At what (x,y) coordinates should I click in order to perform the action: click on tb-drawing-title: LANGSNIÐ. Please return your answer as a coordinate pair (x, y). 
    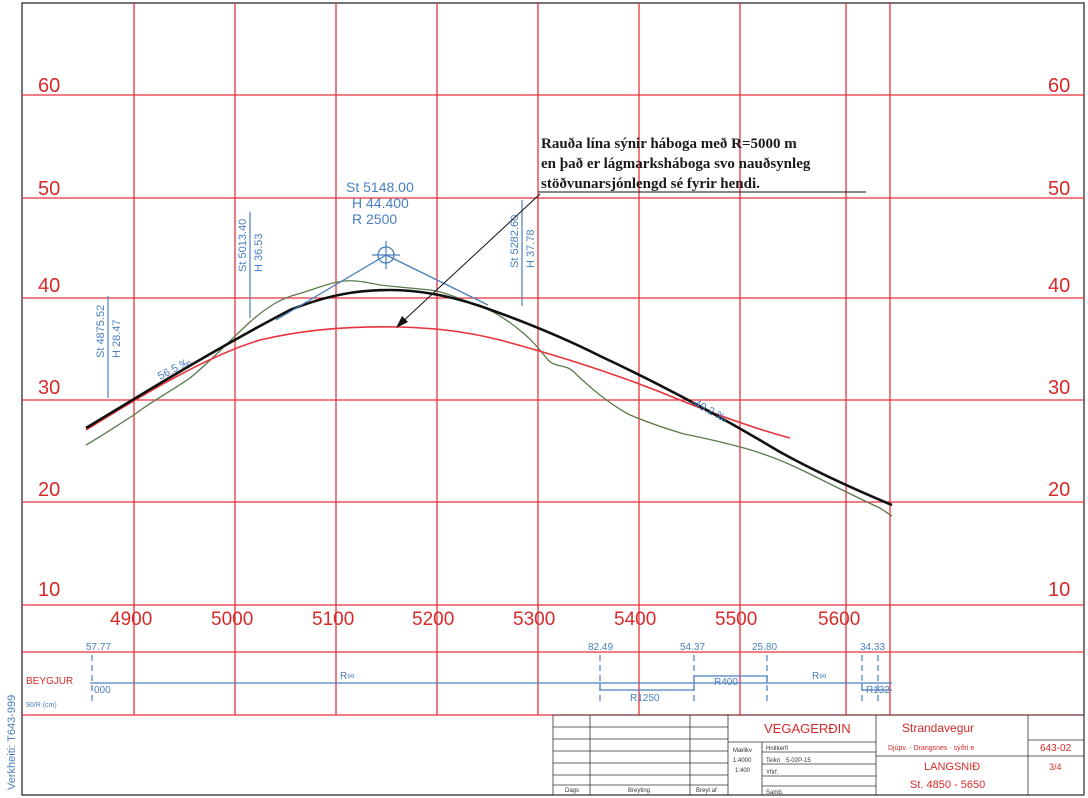
    Looking at the image, I should click on (952, 767).